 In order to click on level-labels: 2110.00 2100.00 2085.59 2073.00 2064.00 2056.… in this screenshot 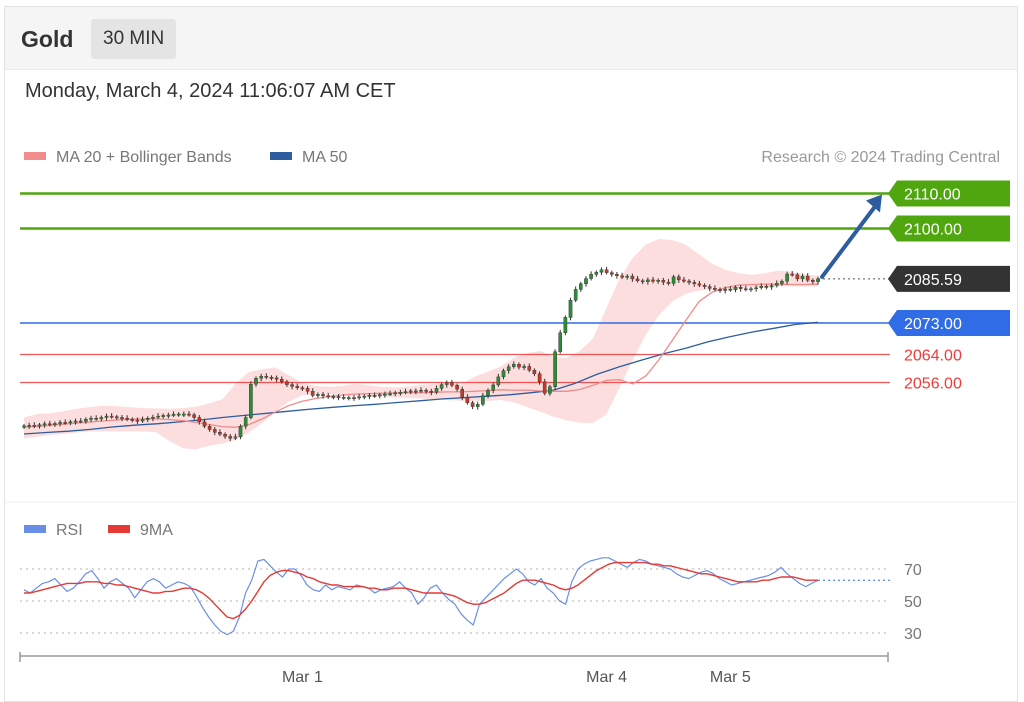, I will do `click(949, 286)`.